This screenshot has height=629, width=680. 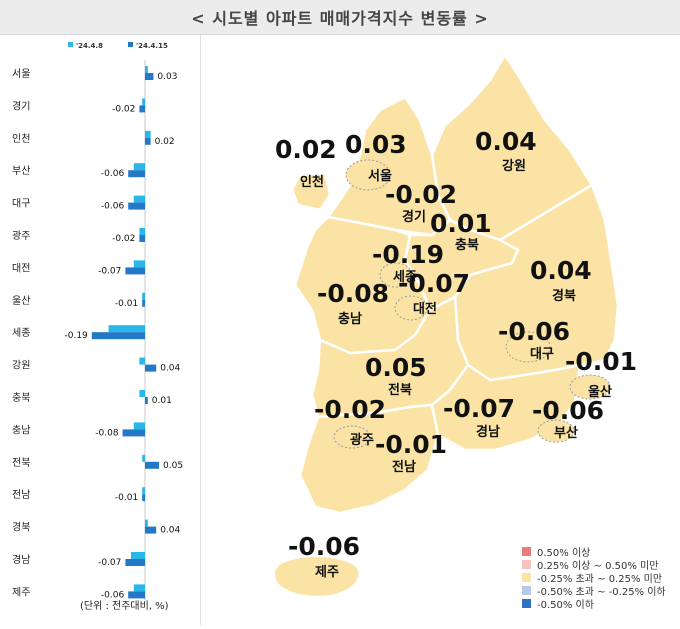 I want to click on region-shape-seoul, so click(x=368, y=175).